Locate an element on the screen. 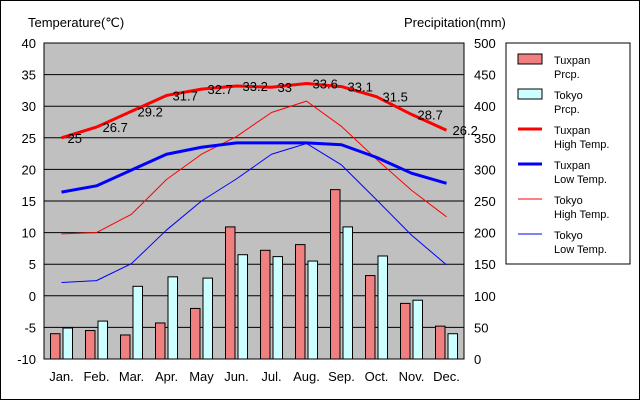 The image size is (640, 405). legend-box is located at coordinates (568, 153).